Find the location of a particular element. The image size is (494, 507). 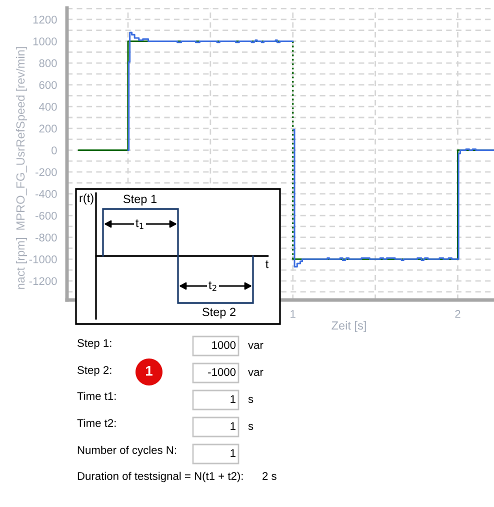

y-tick-label: -200 is located at coordinates (46, 172).